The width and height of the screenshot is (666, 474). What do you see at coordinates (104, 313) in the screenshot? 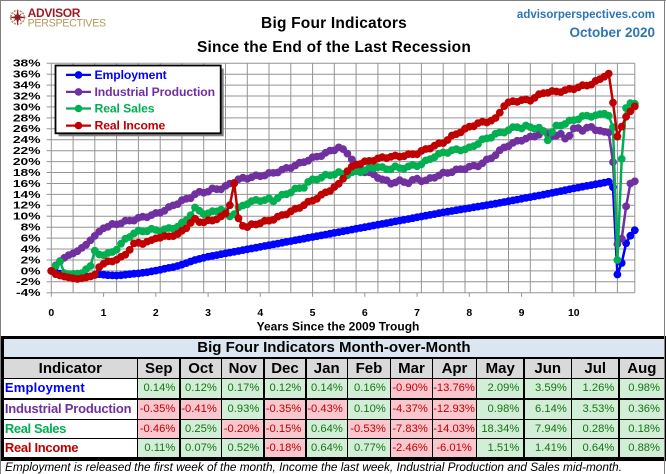
I see `svg-text: 1` at bounding box center [104, 313].